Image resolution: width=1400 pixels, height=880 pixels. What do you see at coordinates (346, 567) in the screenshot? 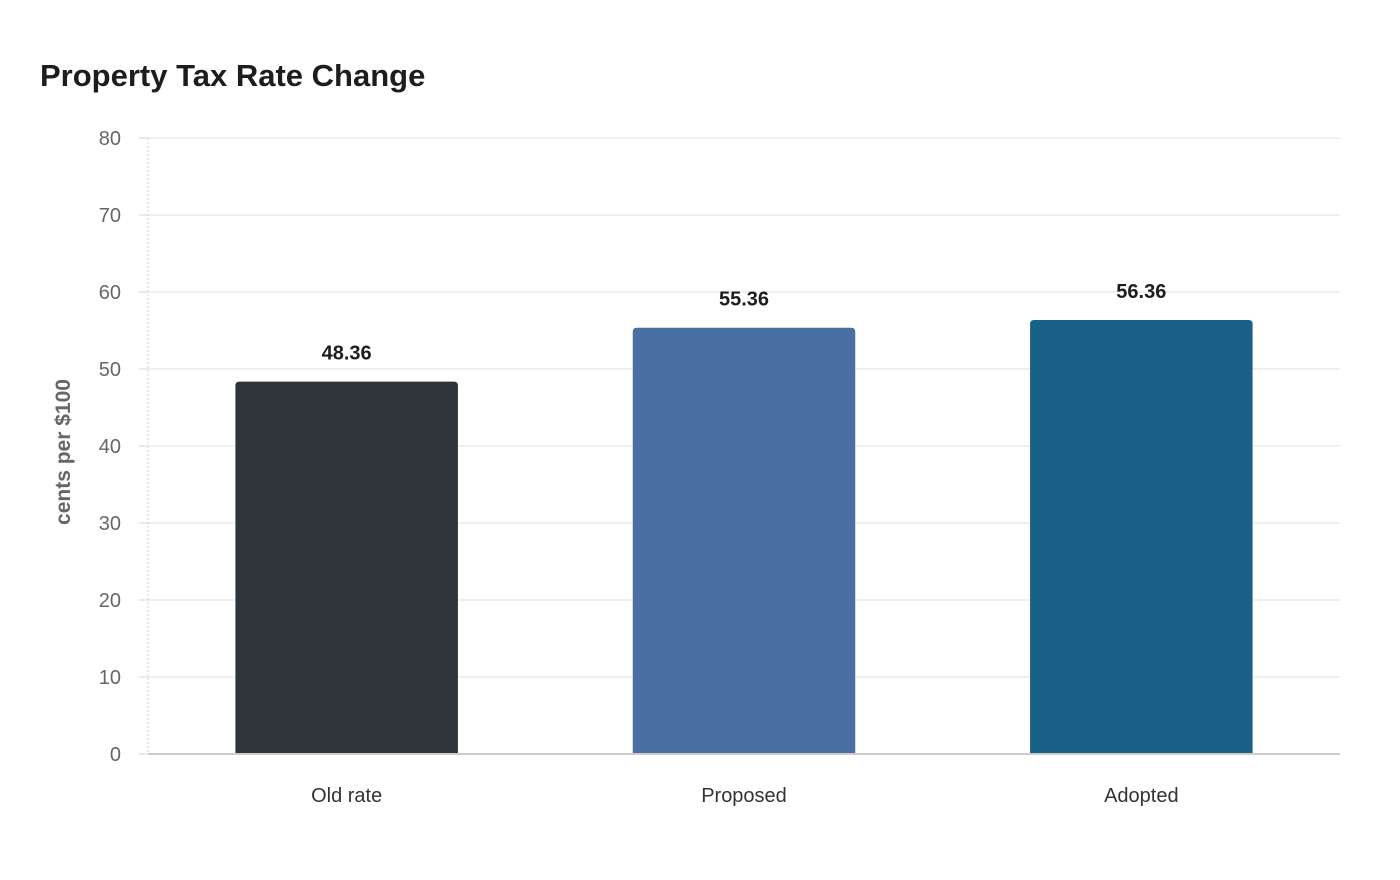
I see `bar-old-rate` at bounding box center [346, 567].